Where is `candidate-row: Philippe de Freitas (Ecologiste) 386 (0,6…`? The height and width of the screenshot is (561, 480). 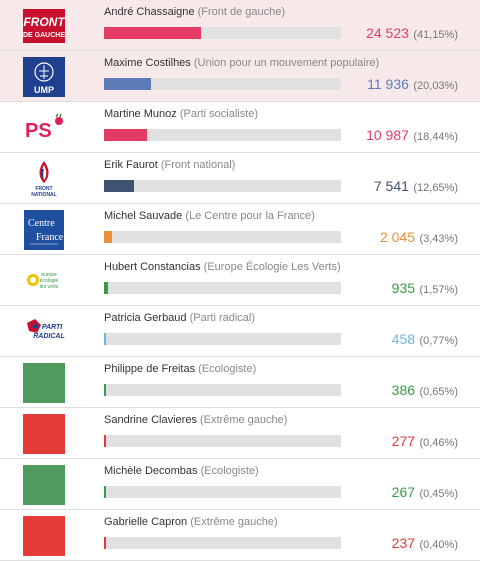 candidate-row: Philippe de Freitas (Ecologiste) 386 (0,6… is located at coordinates (240, 382).